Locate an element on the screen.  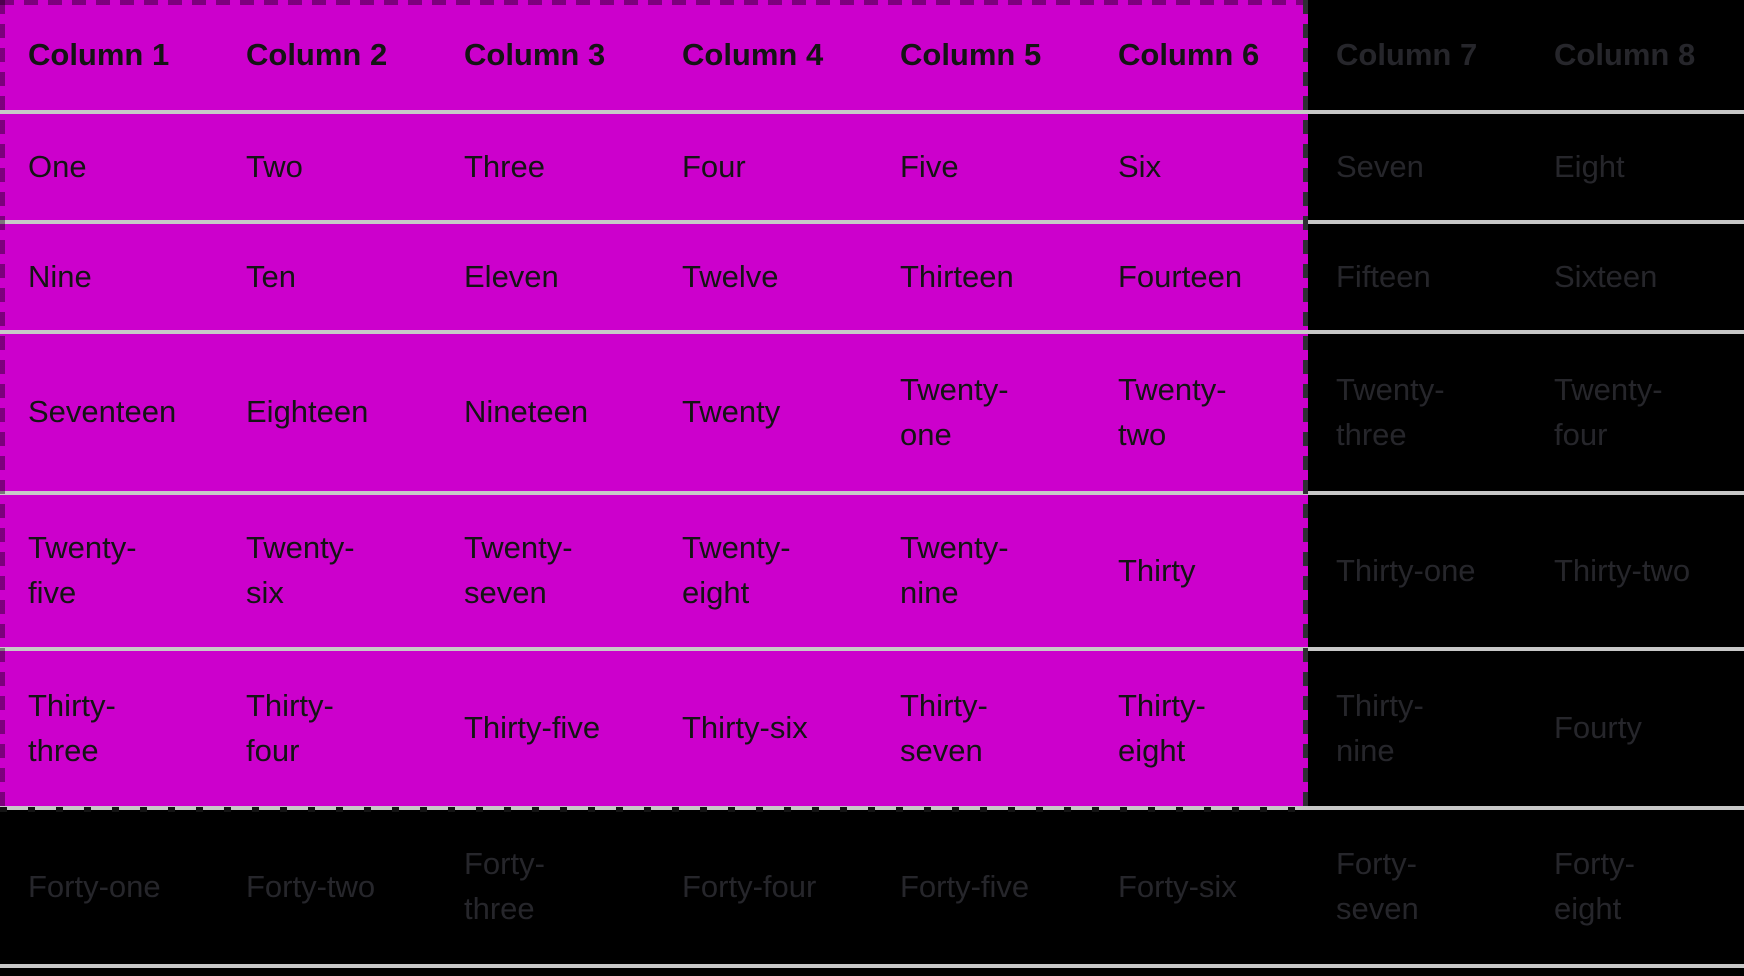
header-cell: Column 2 is located at coordinates (327, 56).